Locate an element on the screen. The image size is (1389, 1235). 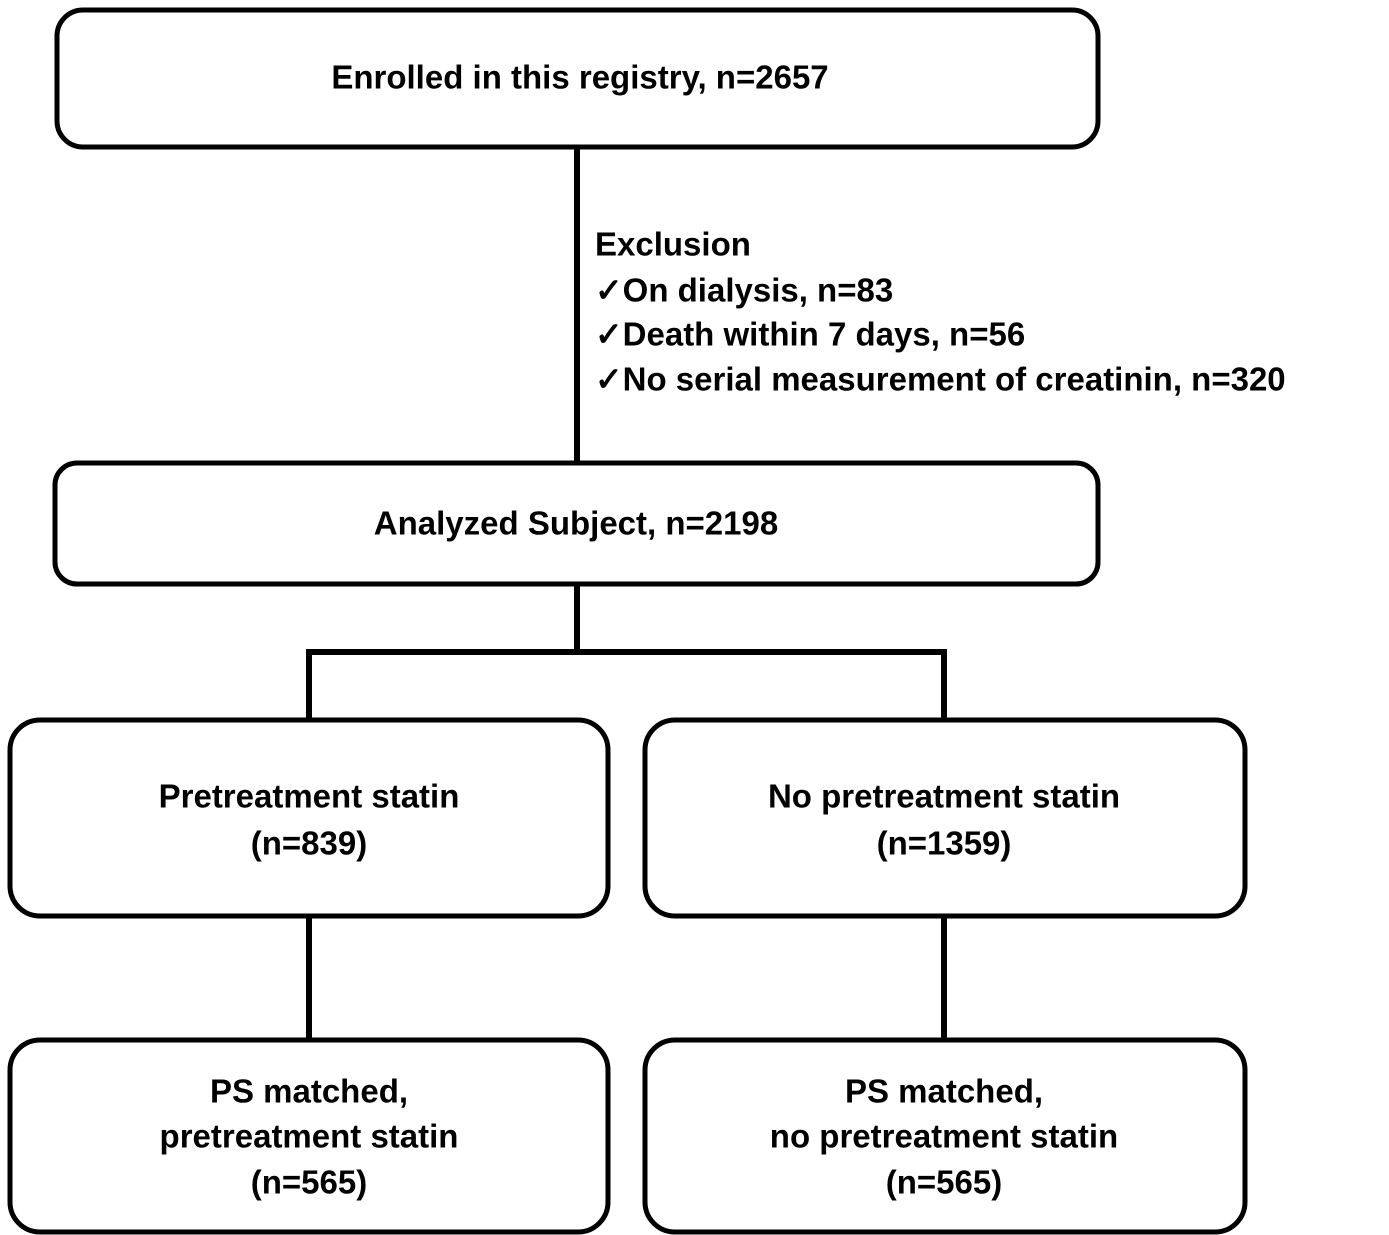
node-text: Analyzed Subject, n=2198 is located at coordinates (576, 523).